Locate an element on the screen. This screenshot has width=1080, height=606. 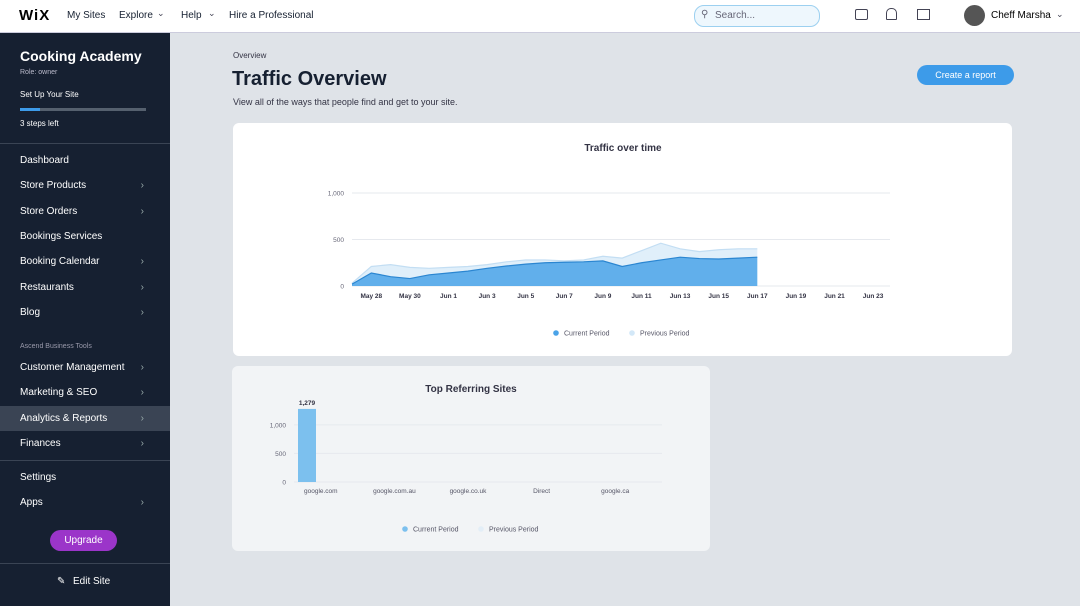
menu-label: Settings is located at coordinates (38, 477).